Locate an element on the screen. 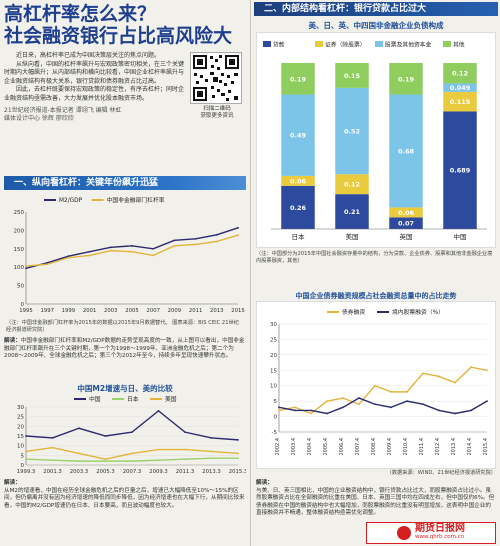 The height and width of the screenshot is (546, 500). y-tick-label: 100 is located at coordinates (19, 268).